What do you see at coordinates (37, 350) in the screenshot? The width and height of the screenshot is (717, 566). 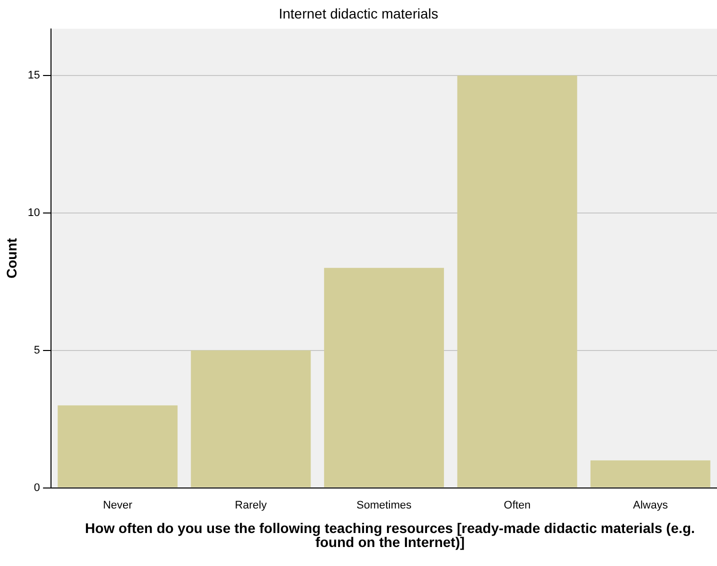 I see `y-tick-label: 5` at bounding box center [37, 350].